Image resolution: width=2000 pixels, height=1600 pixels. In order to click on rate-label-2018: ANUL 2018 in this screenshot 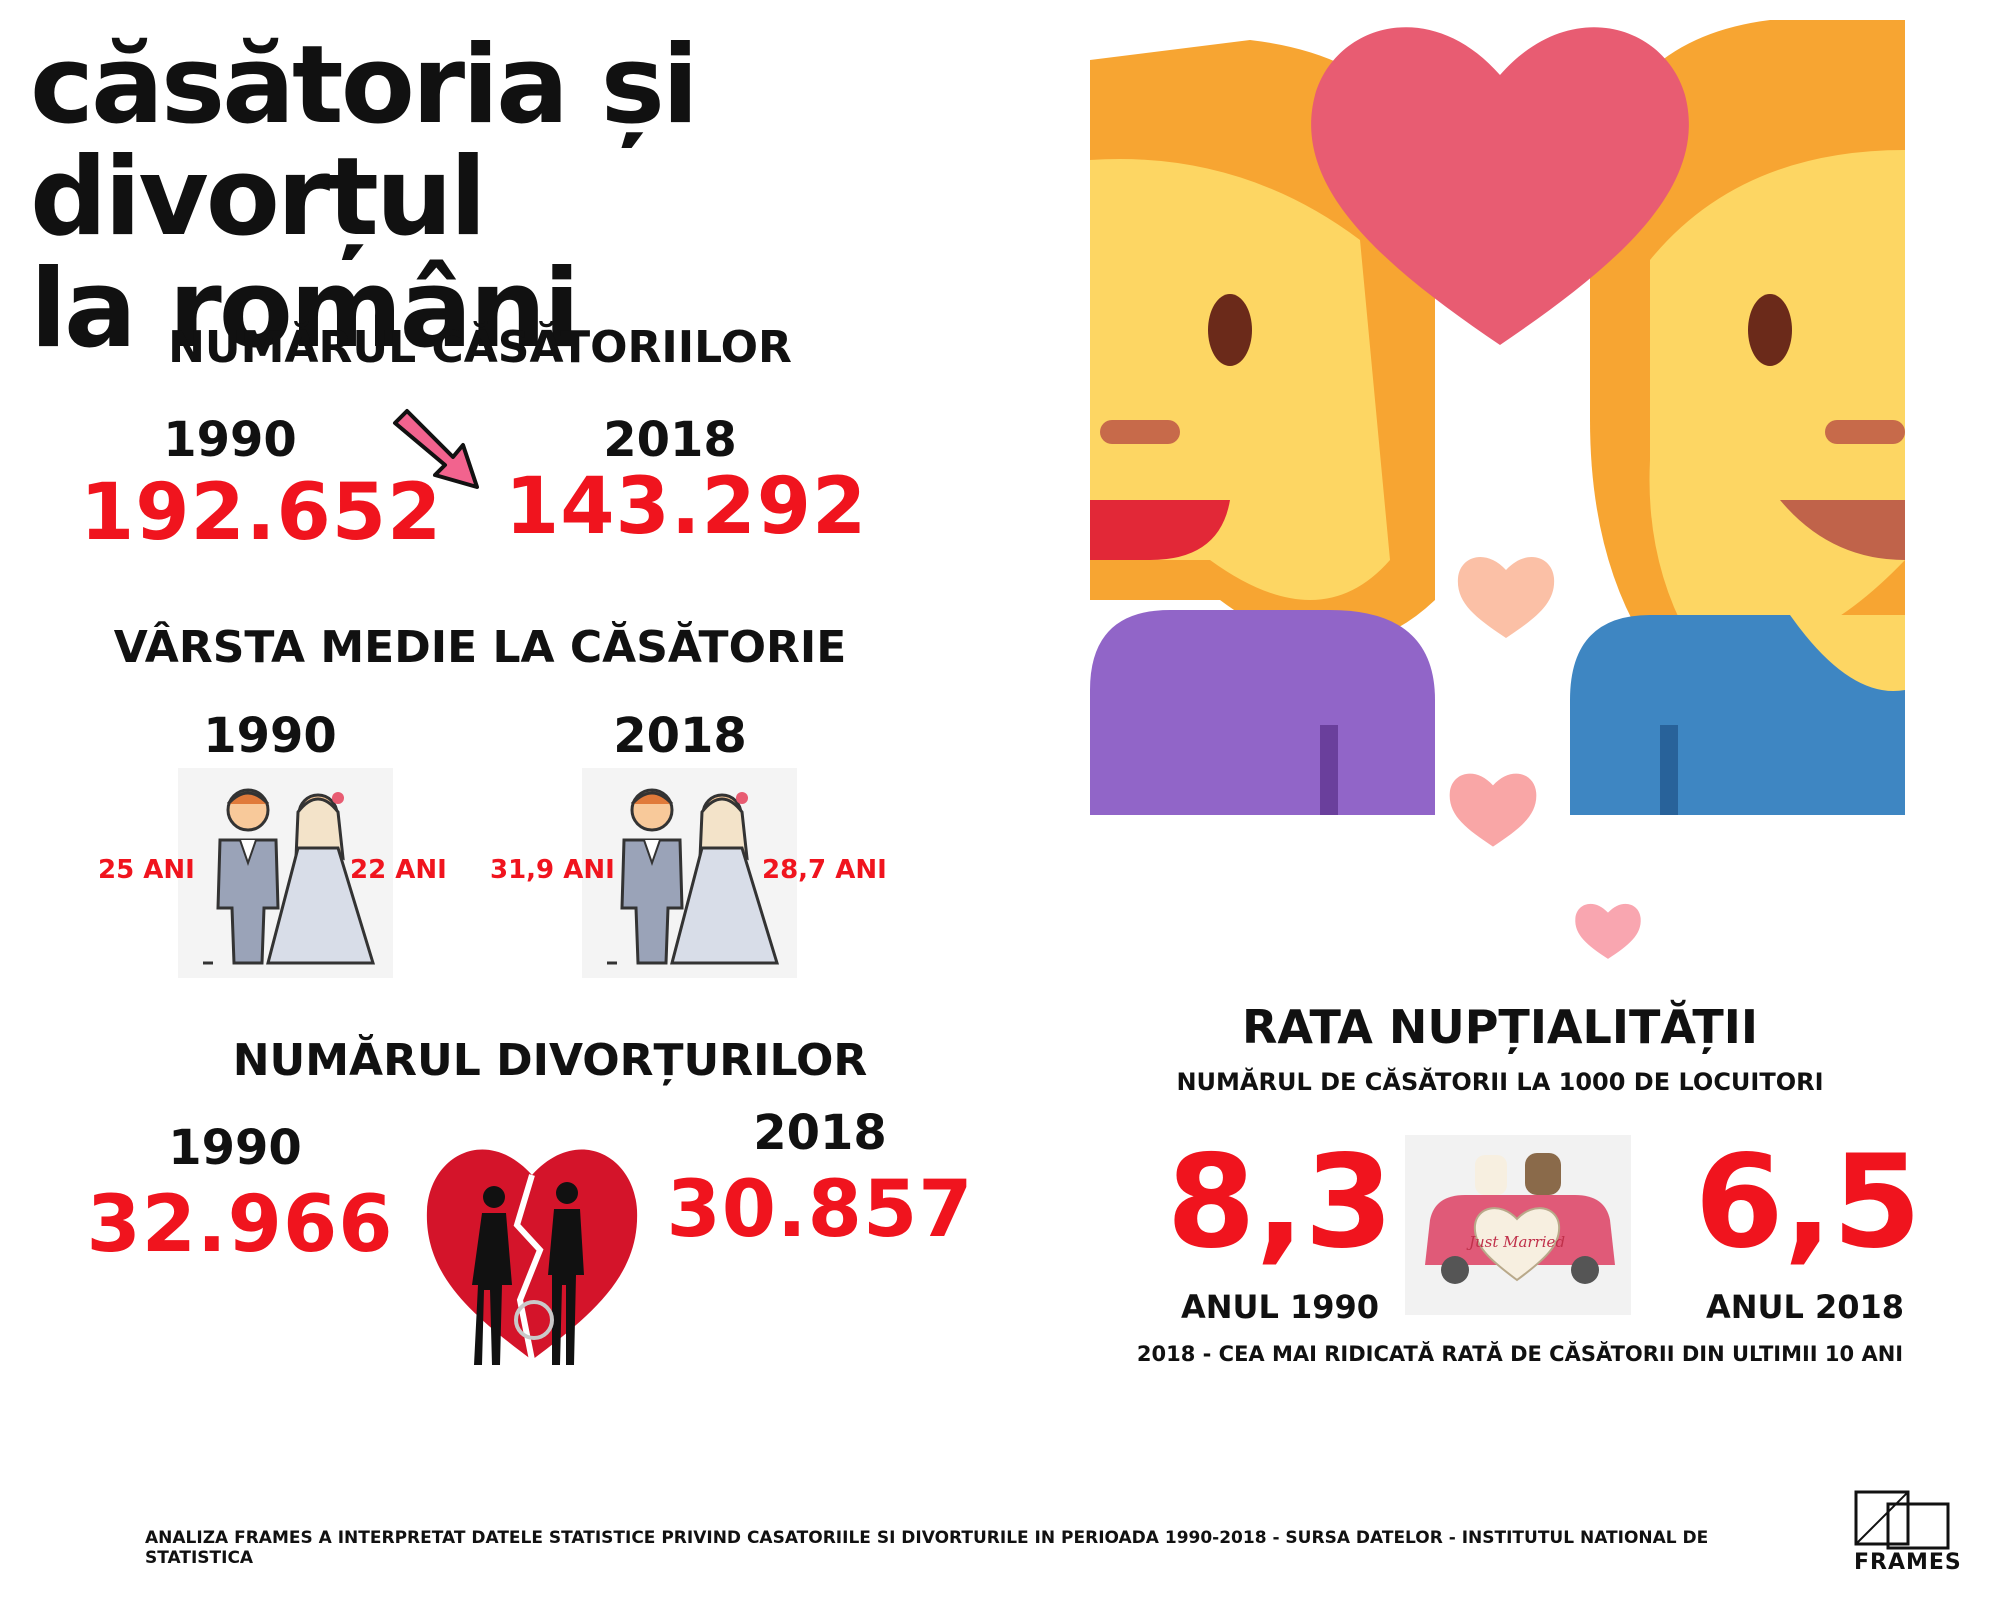, I will do `click(1805, 1307)`.